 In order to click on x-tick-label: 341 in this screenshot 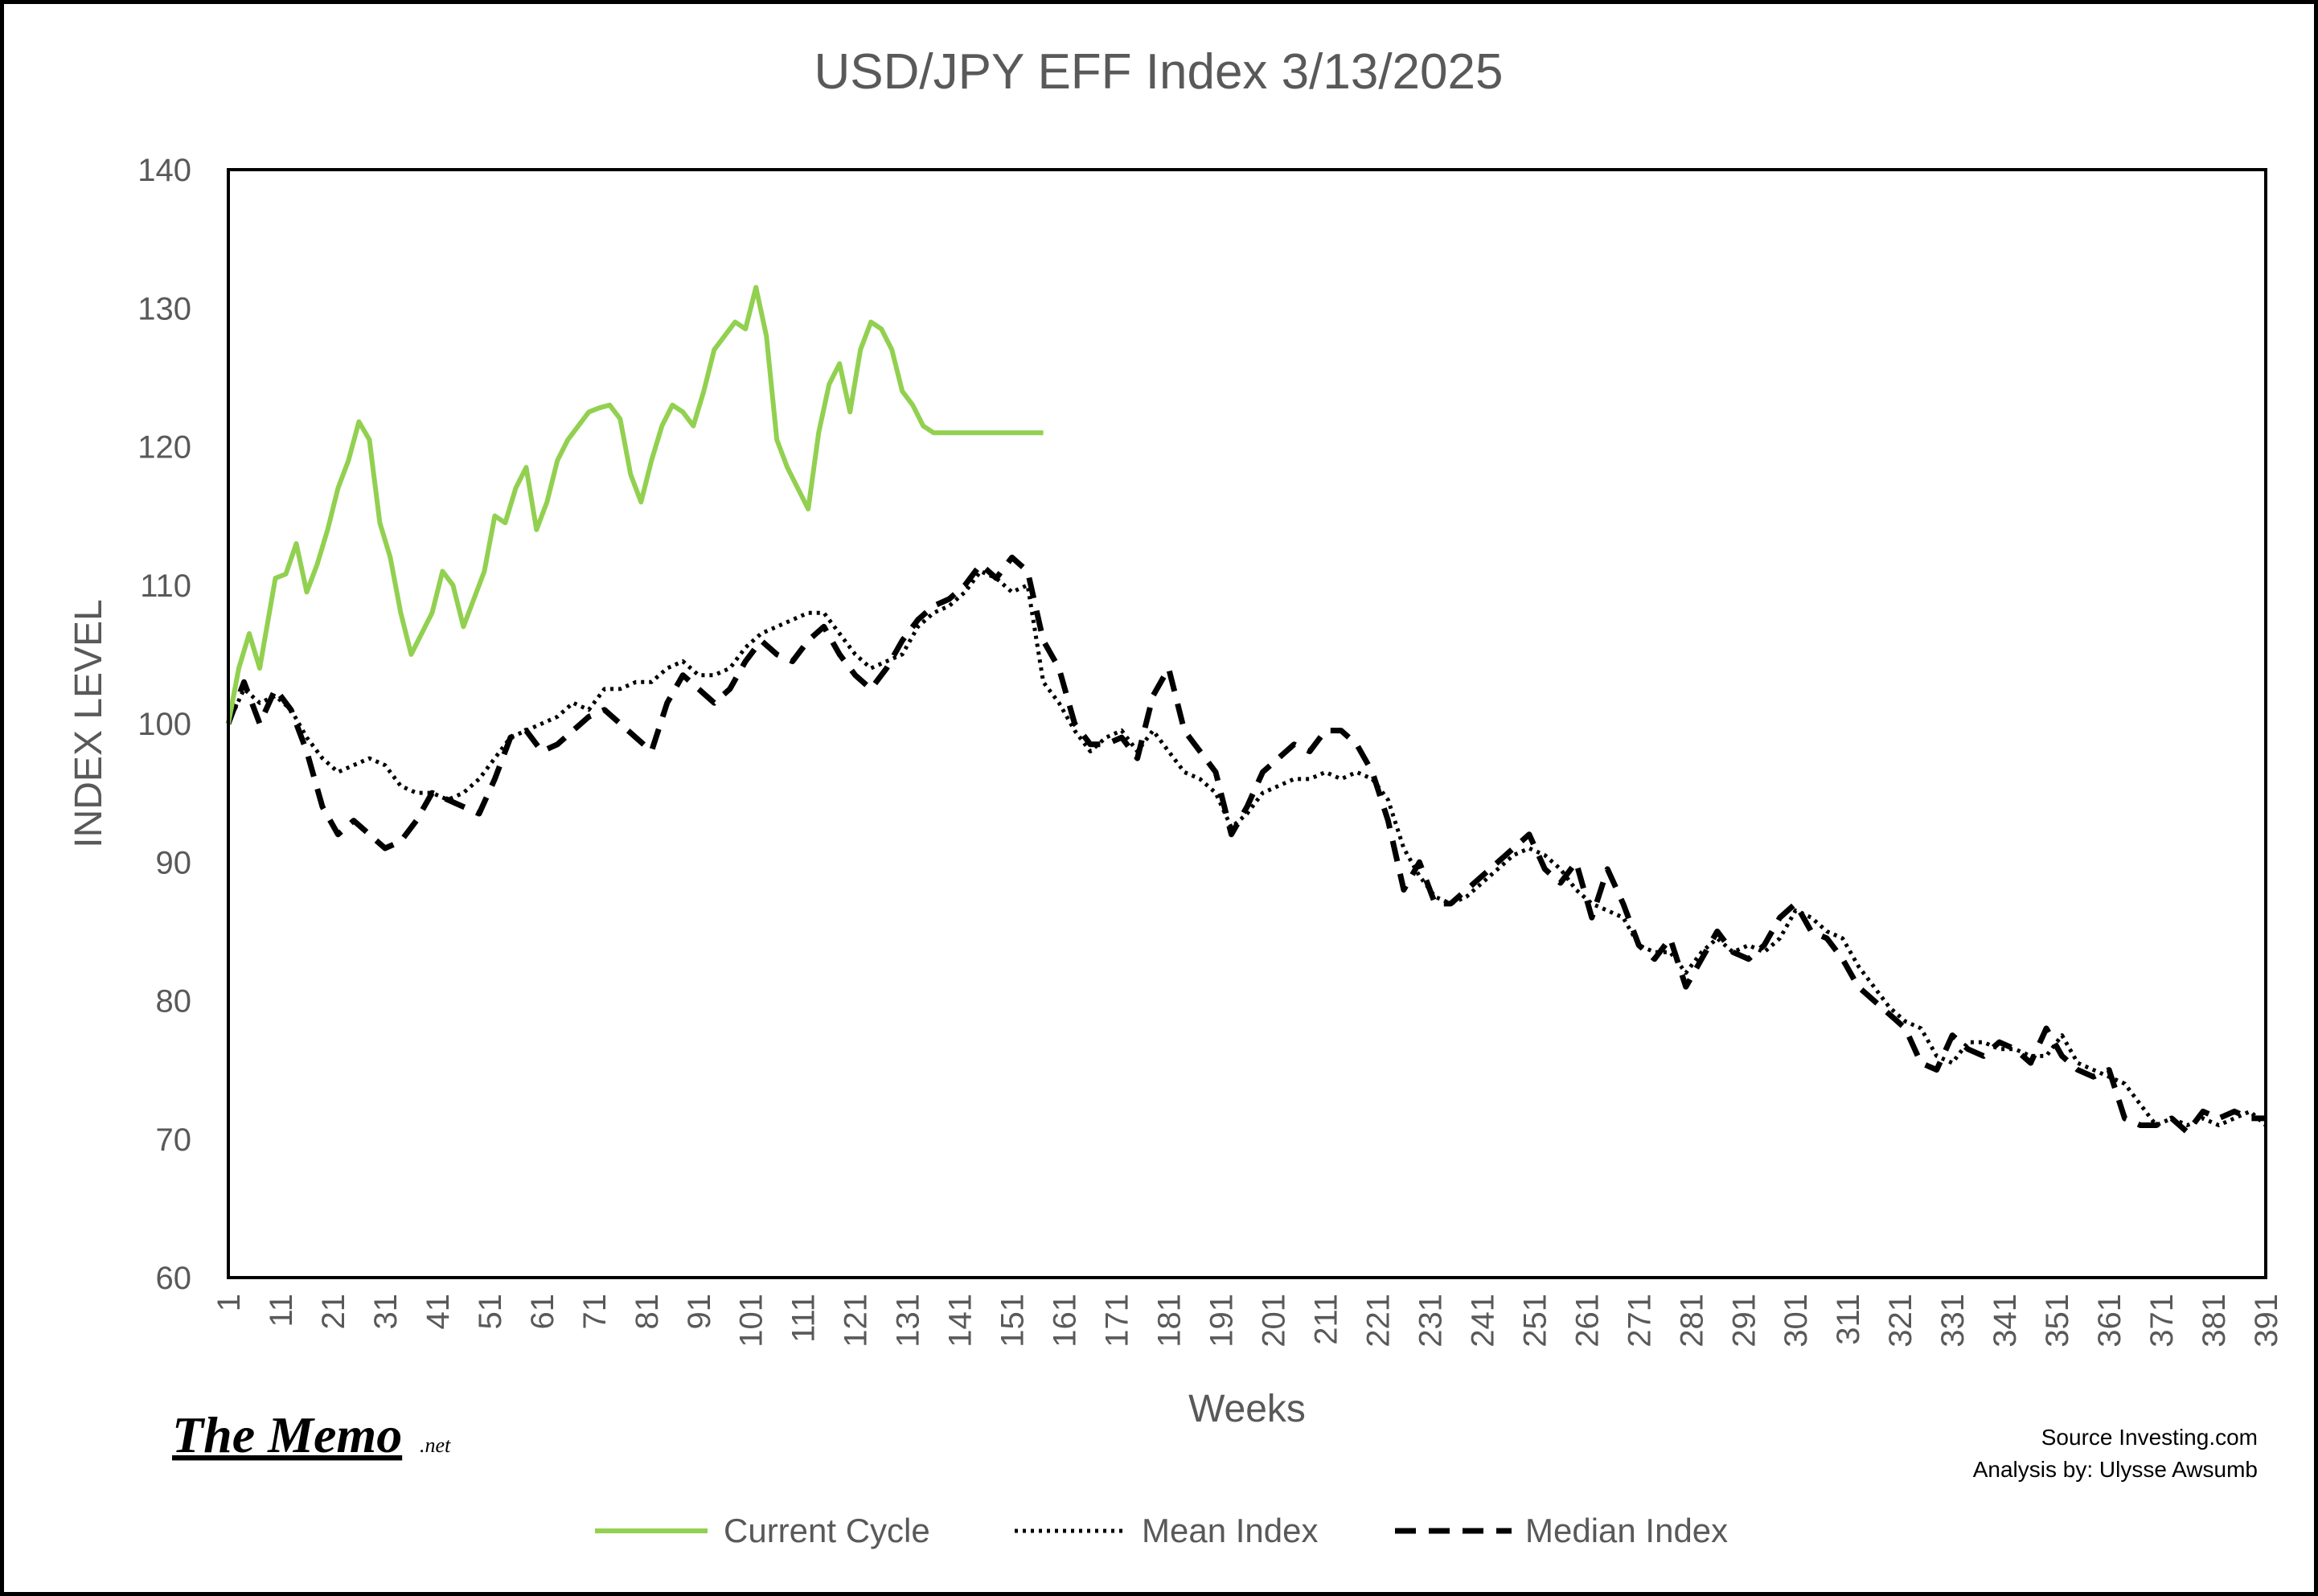, I will do `click(2005, 1321)`.